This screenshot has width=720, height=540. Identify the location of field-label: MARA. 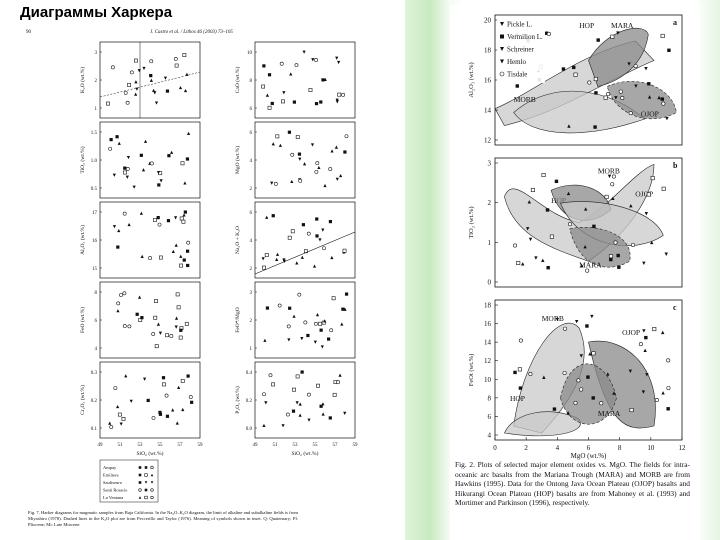
(609, 413).